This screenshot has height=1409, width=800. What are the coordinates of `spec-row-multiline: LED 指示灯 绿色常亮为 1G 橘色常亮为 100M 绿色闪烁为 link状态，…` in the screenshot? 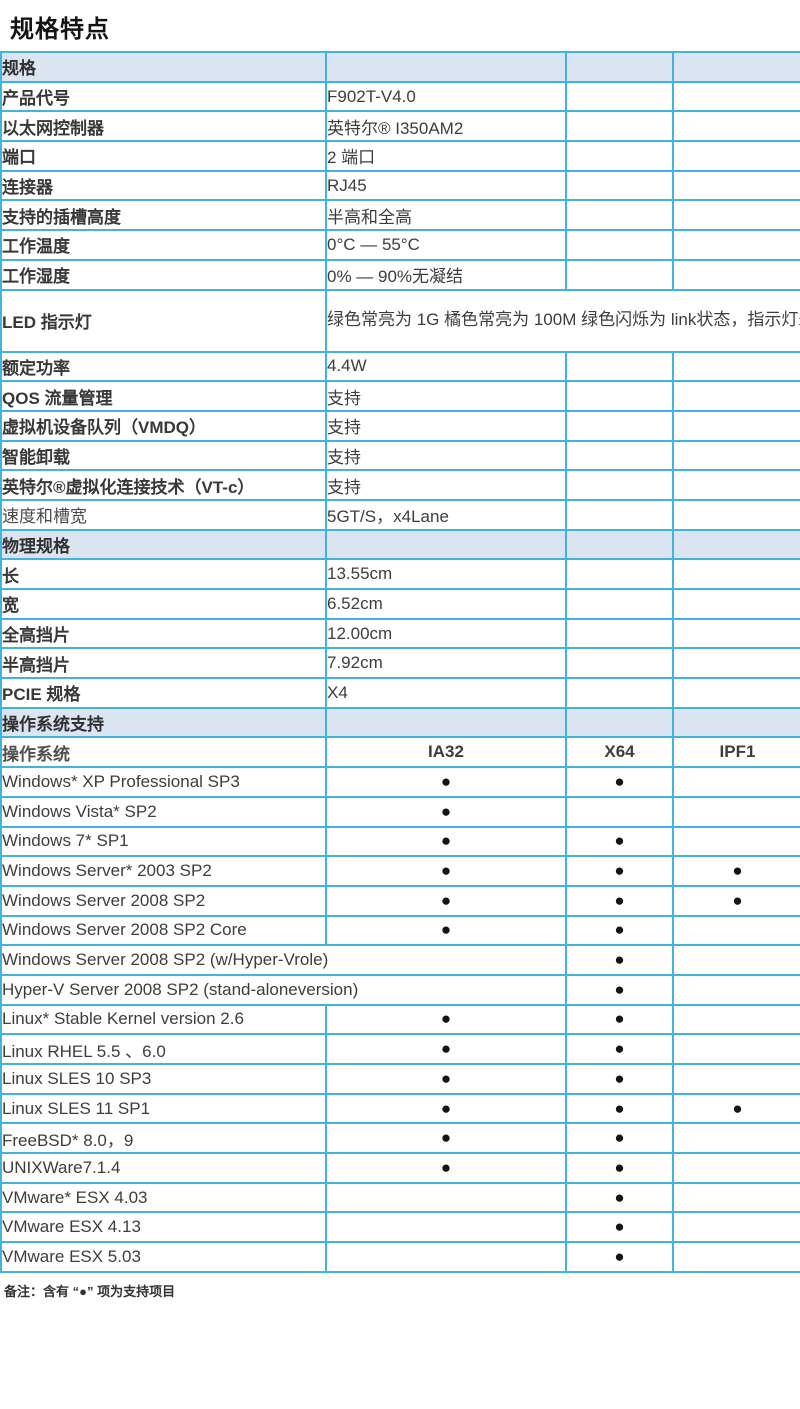 It's located at (400, 320).